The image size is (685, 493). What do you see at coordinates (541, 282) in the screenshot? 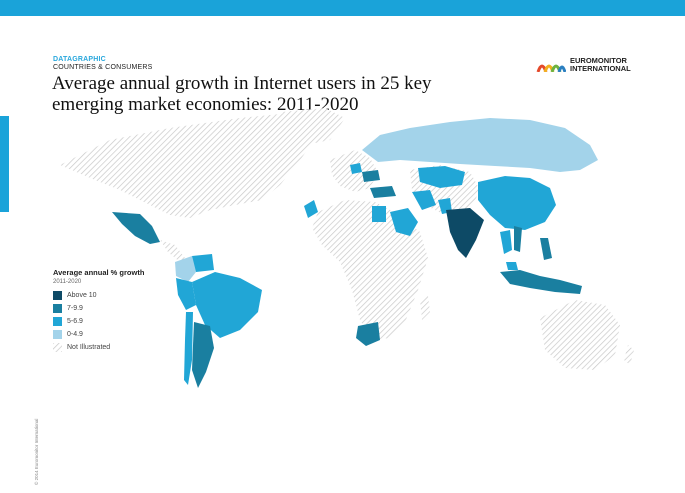
I see `region-indonesia` at bounding box center [541, 282].